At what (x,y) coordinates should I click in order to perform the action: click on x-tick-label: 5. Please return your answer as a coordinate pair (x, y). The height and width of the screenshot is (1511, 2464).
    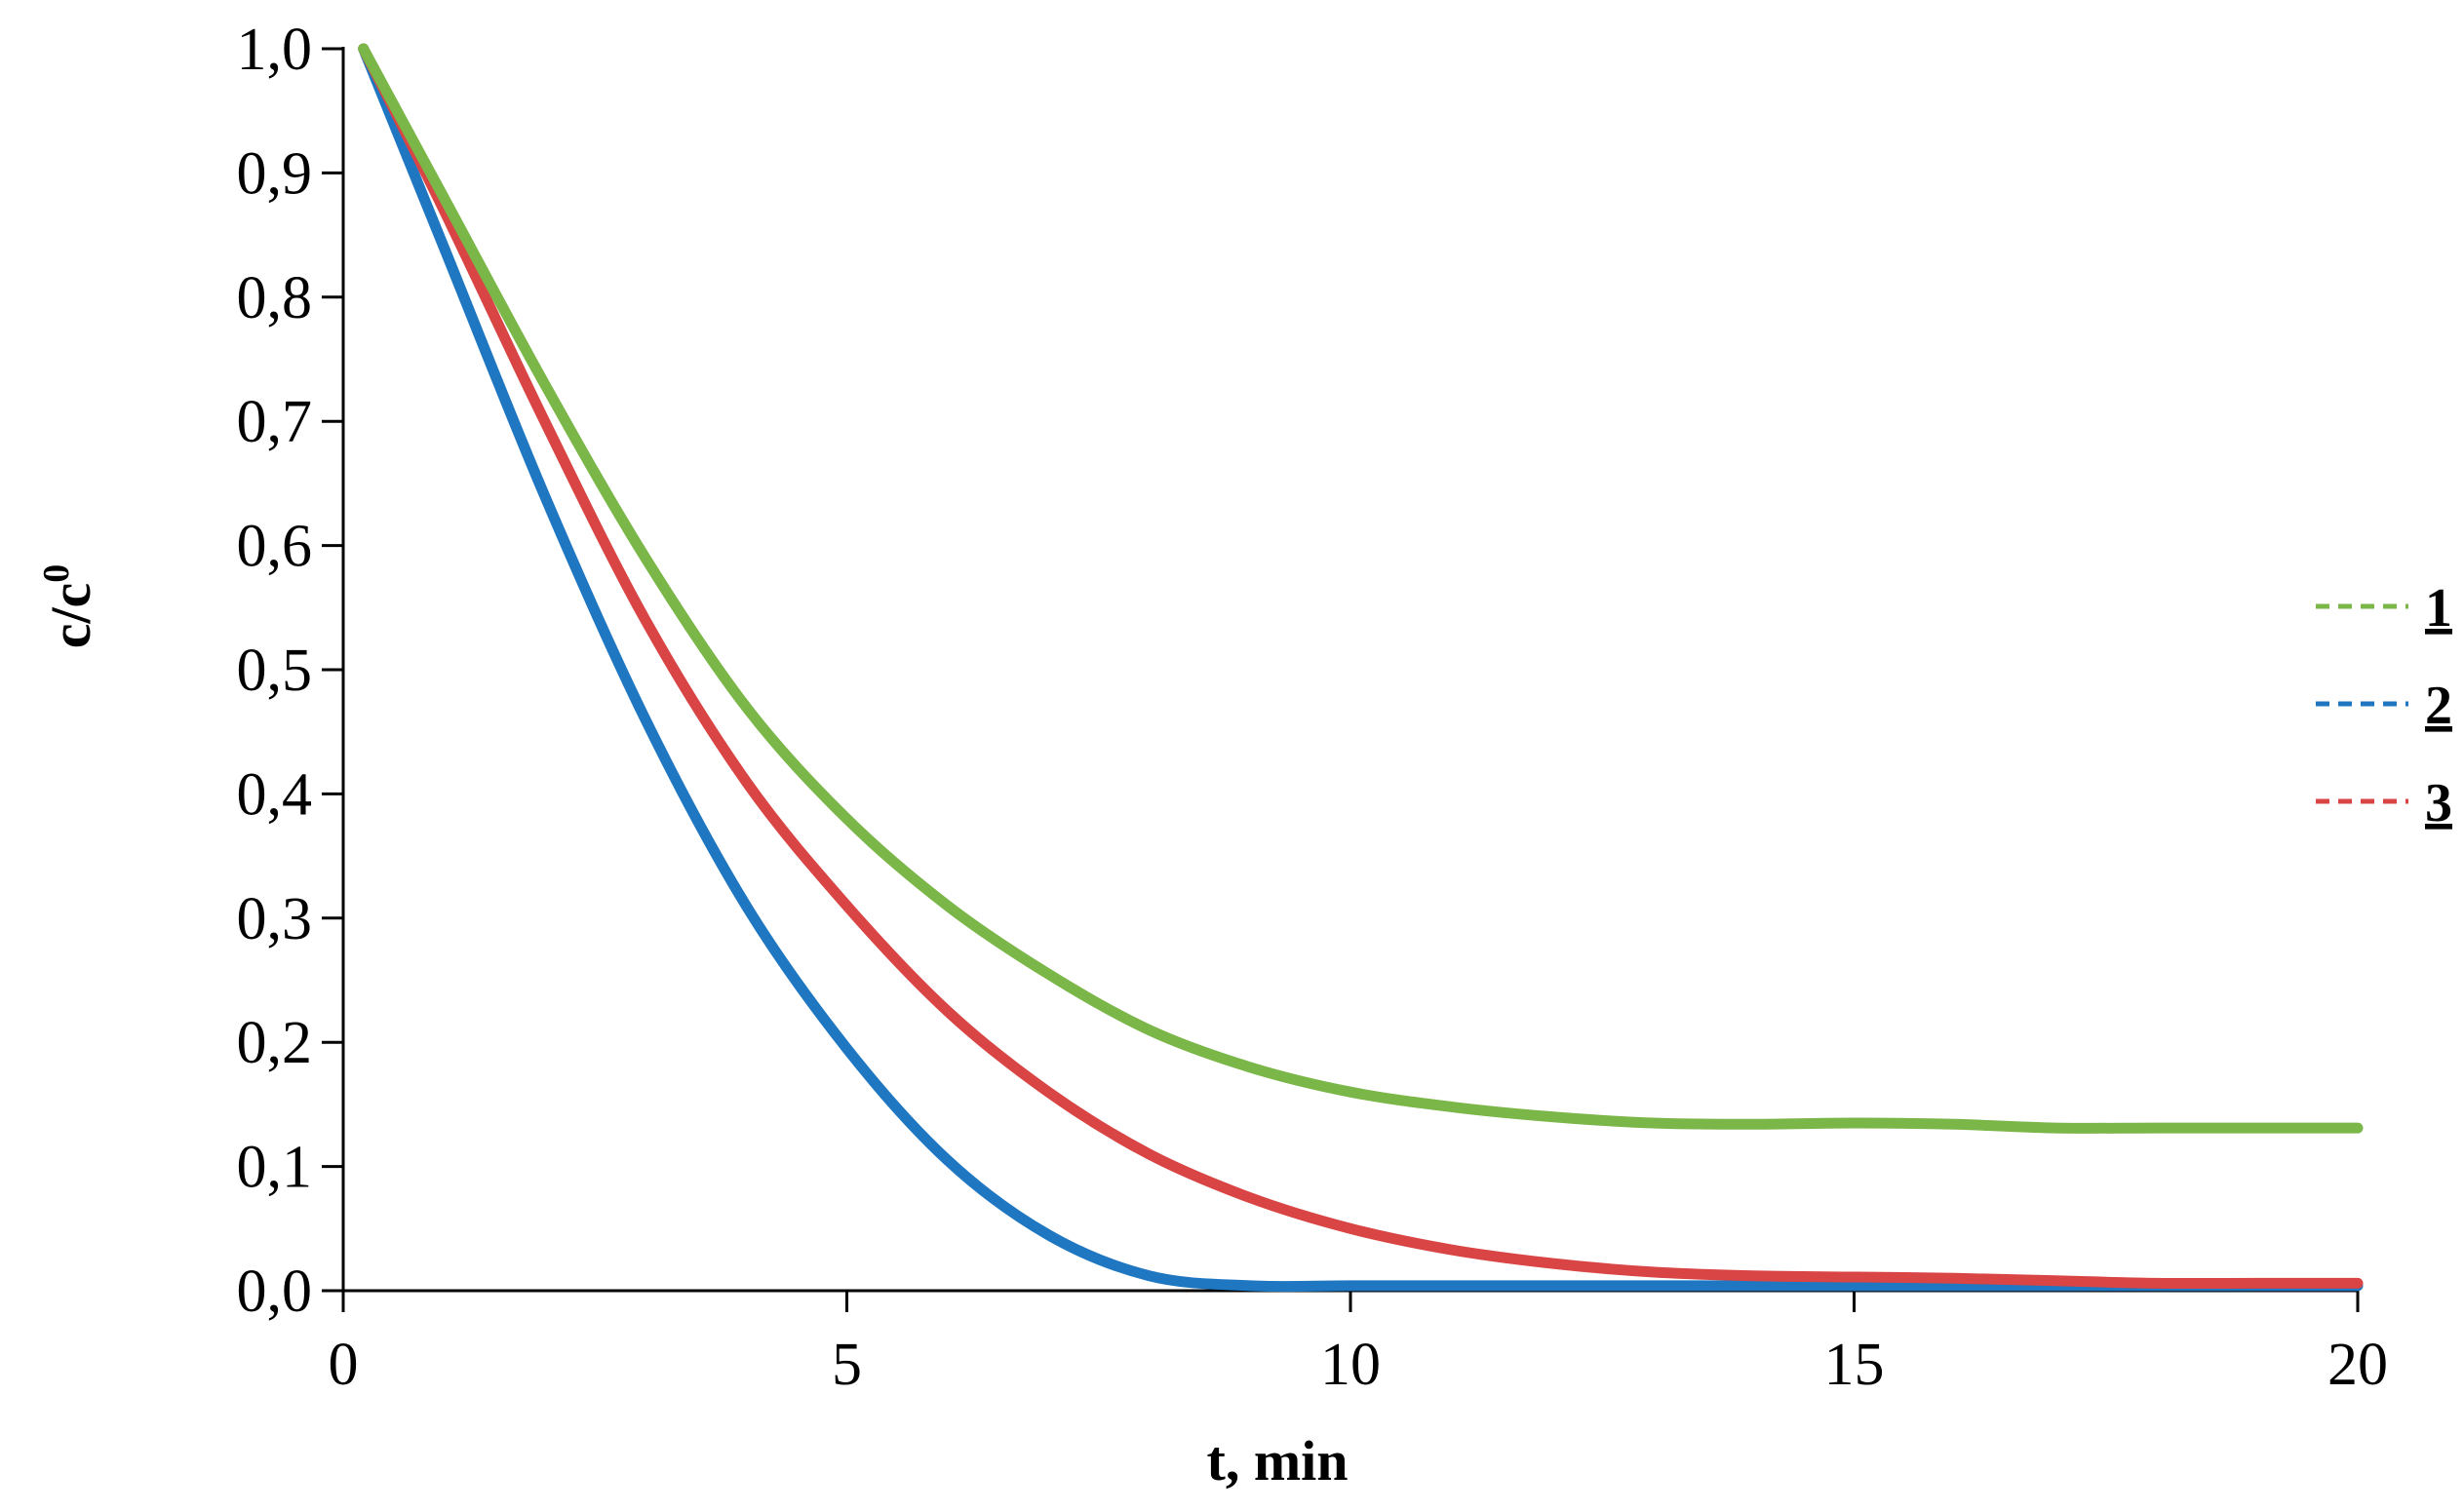
    Looking at the image, I should click on (847, 1365).